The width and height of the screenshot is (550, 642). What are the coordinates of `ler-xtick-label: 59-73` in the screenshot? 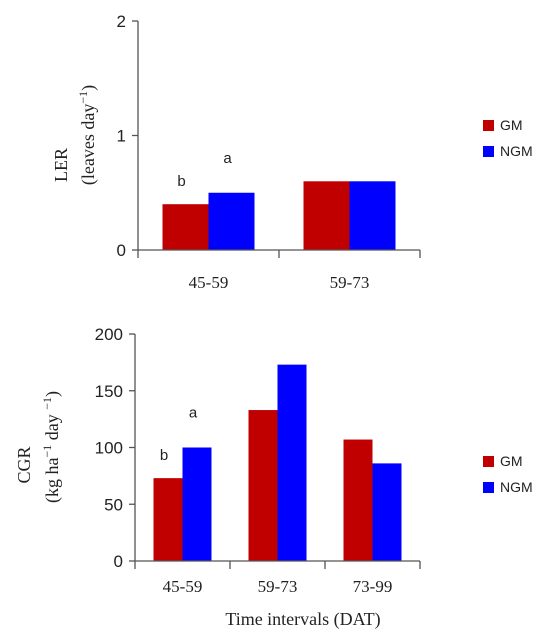 It's located at (350, 282).